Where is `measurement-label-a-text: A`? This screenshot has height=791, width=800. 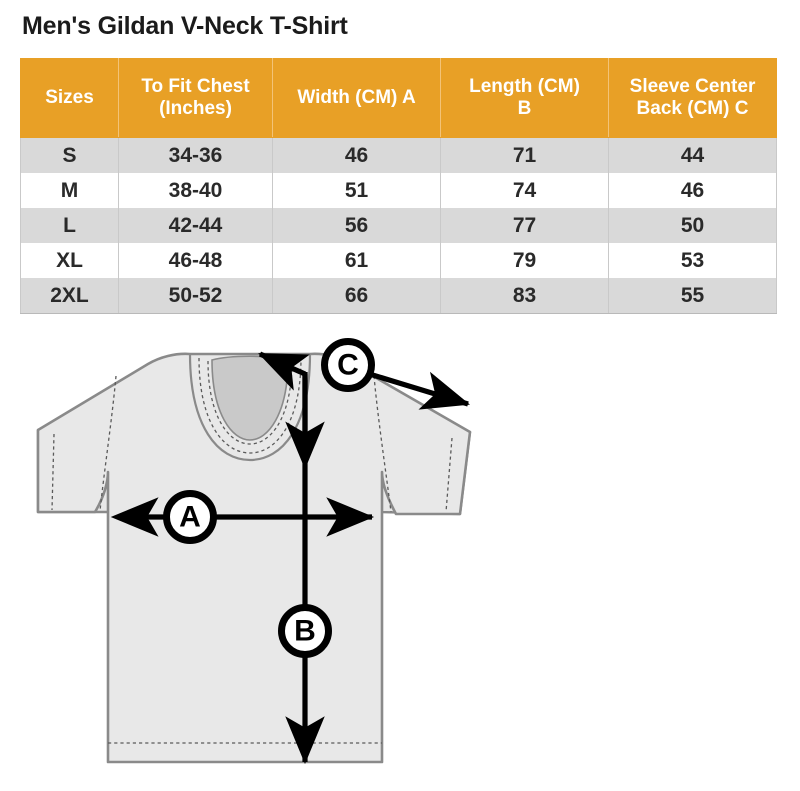
measurement-label-a-text: A is located at coordinates (190, 517).